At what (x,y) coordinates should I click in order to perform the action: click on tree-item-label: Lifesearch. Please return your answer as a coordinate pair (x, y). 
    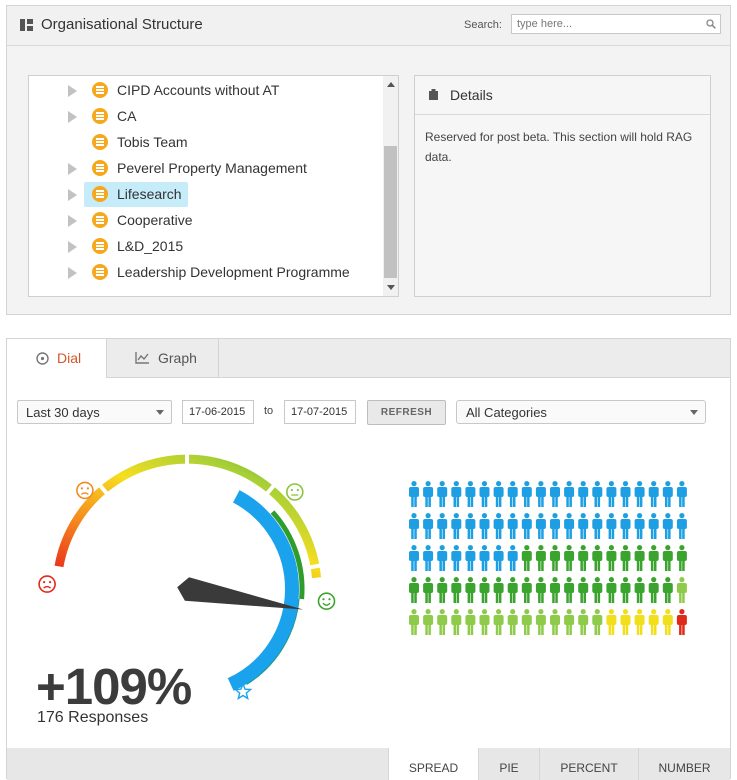
    Looking at the image, I should click on (149, 194).